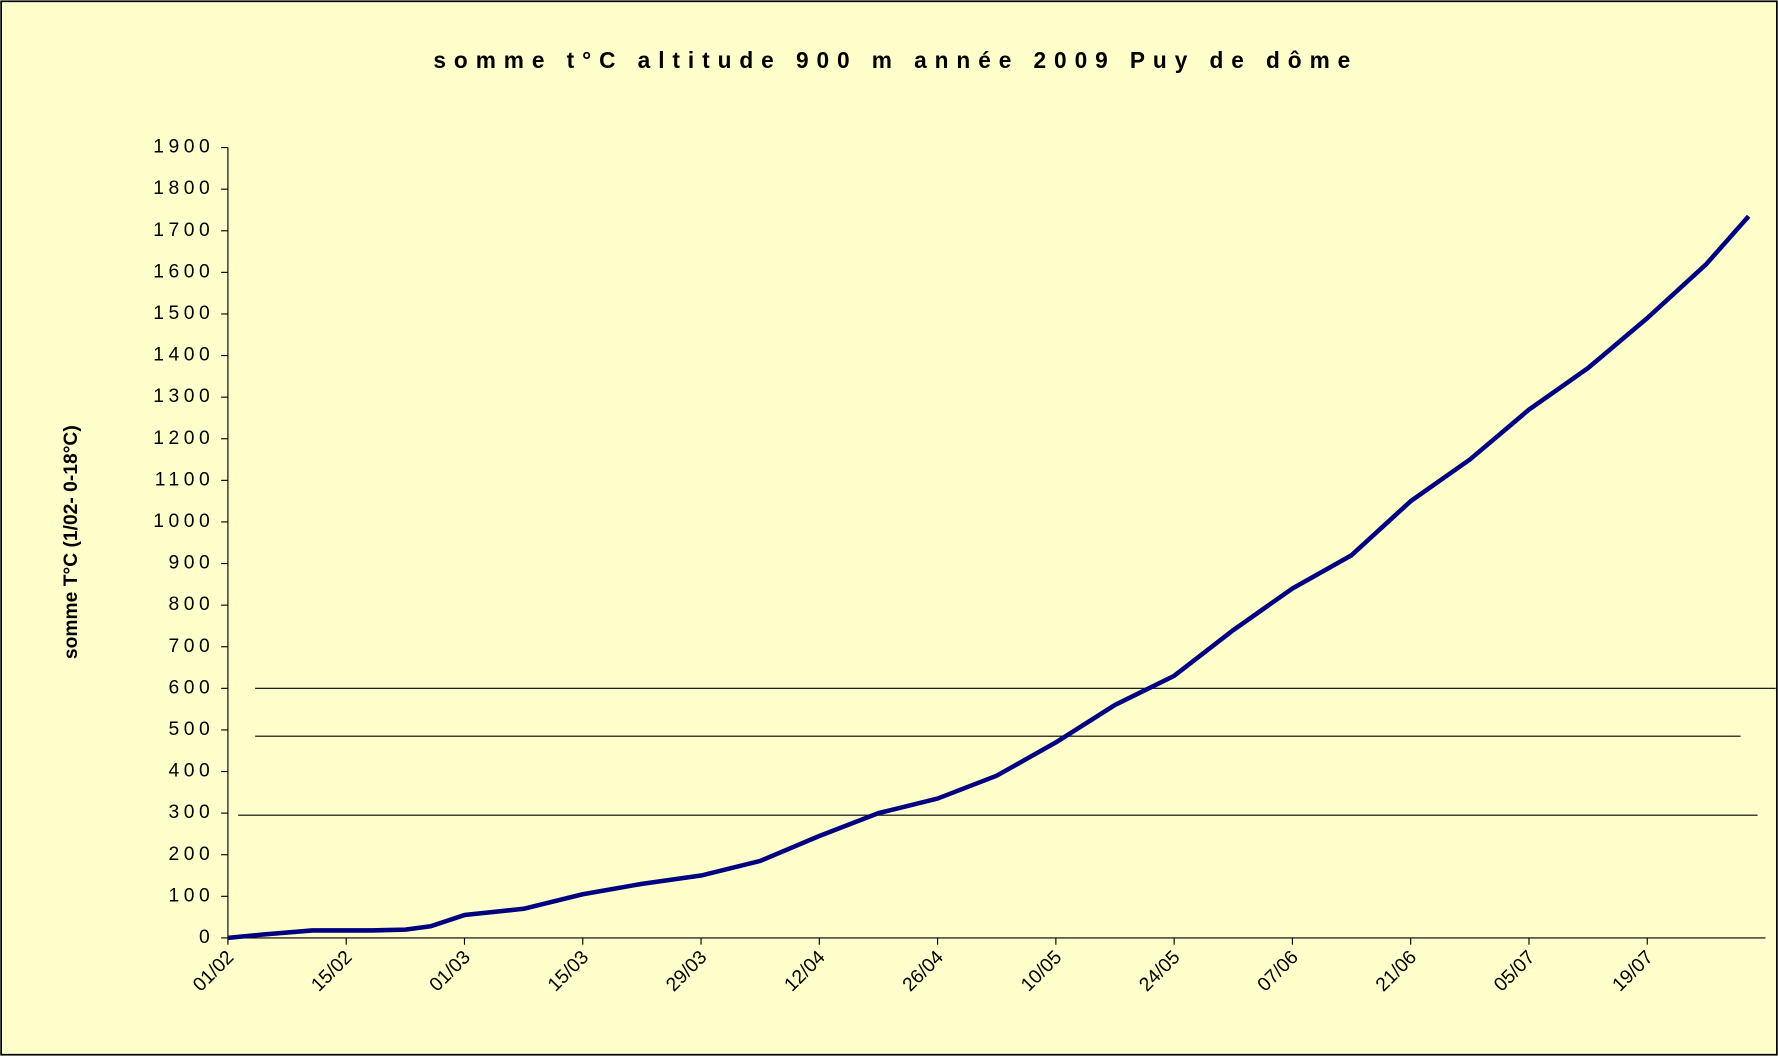 This screenshot has height=1056, width=1778. Describe the element at coordinates (192, 771) in the screenshot. I see `y-tick-label: 400` at that location.